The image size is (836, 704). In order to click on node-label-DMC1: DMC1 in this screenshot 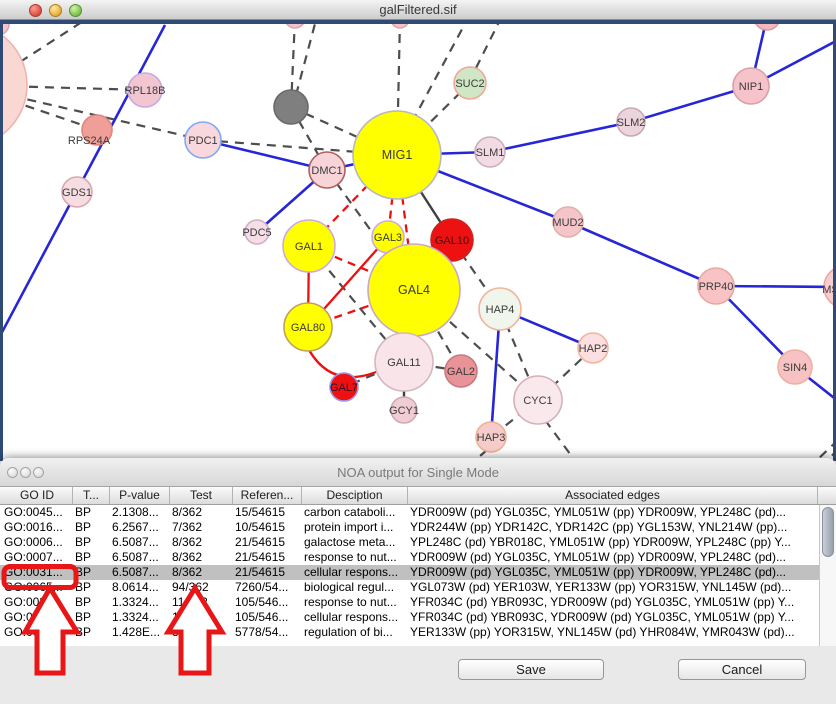, I will do `click(326, 171)`.